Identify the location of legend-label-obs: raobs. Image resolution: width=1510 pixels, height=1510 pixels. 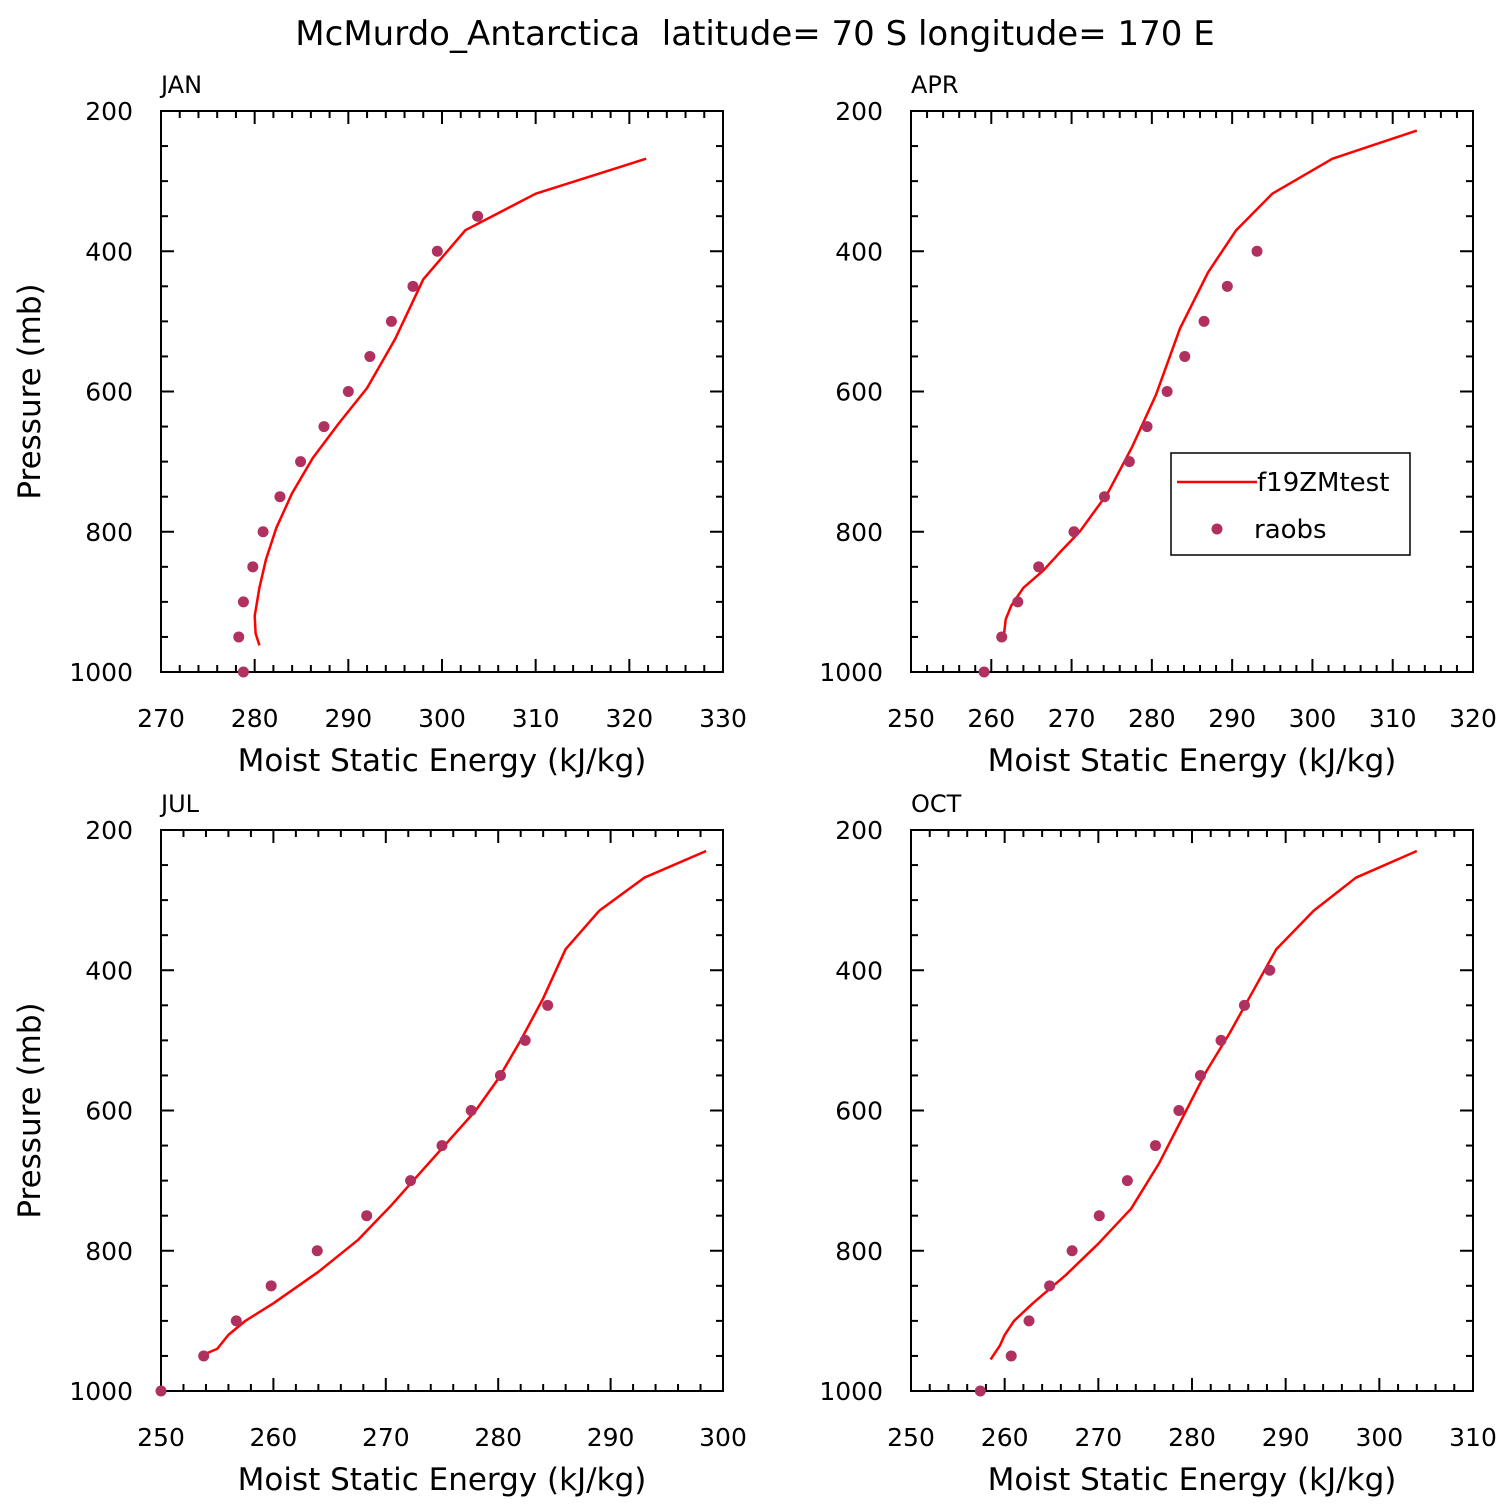
(1290, 530).